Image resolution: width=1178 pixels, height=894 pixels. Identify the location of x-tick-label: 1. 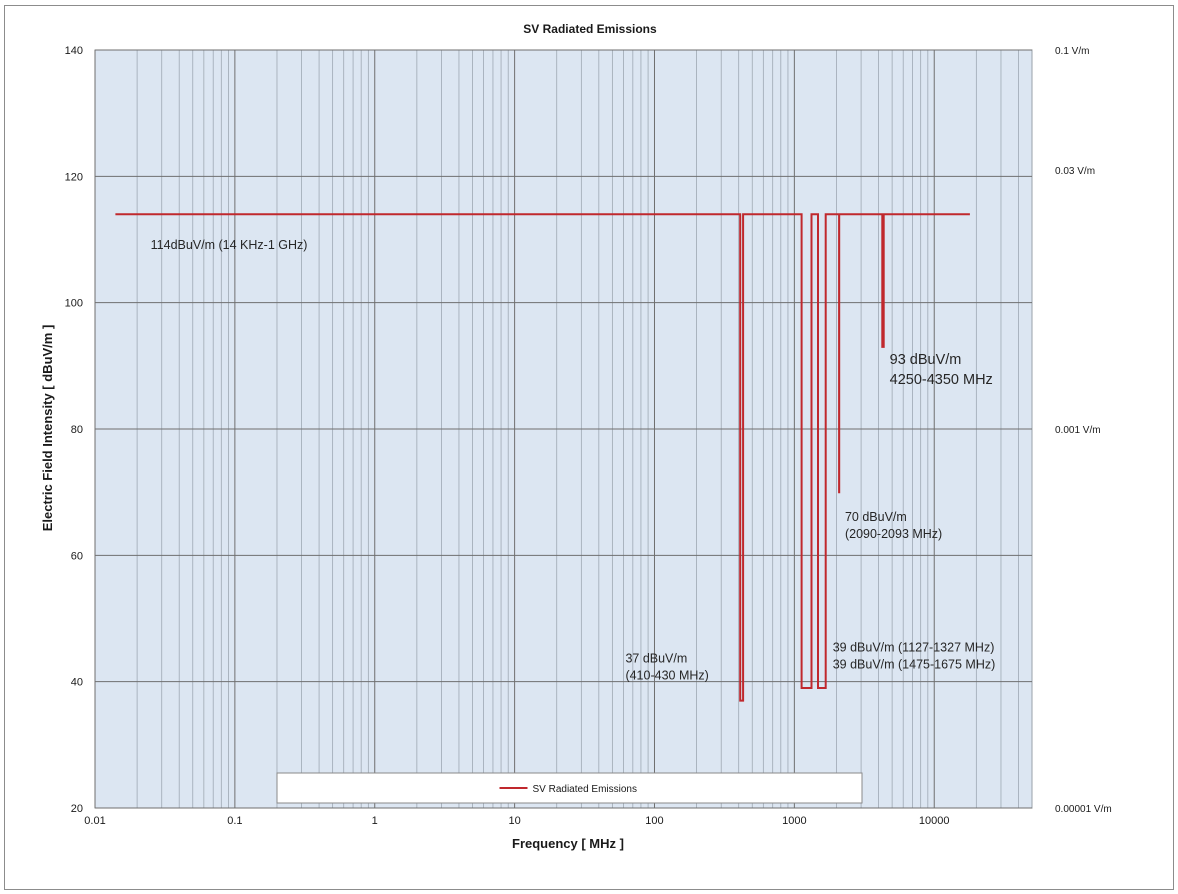
(375, 821).